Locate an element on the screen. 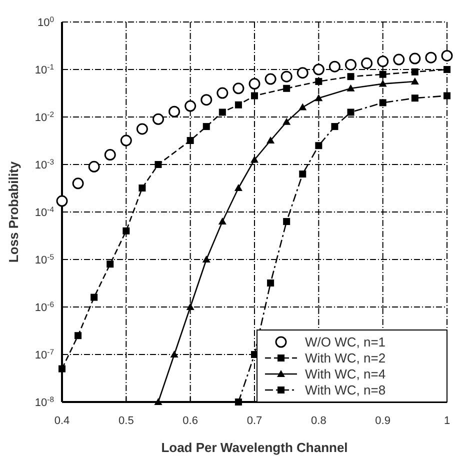 This screenshot has width=455, height=466. y-tick-label: 10$^{-4}$ is located at coordinates (44, 211).